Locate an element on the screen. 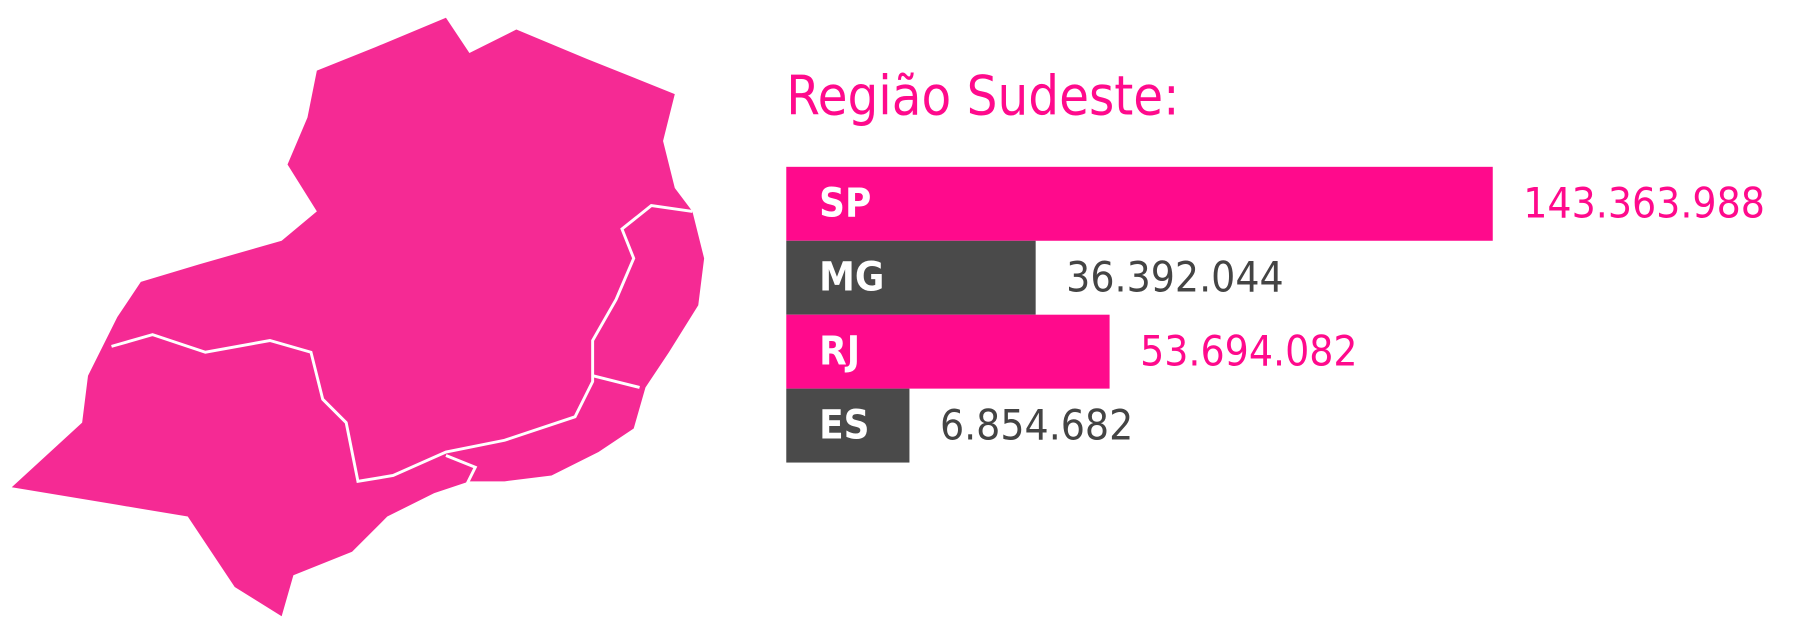 This screenshot has width=1819, height=620. value-label: 53.694.082 is located at coordinates (1248, 351).